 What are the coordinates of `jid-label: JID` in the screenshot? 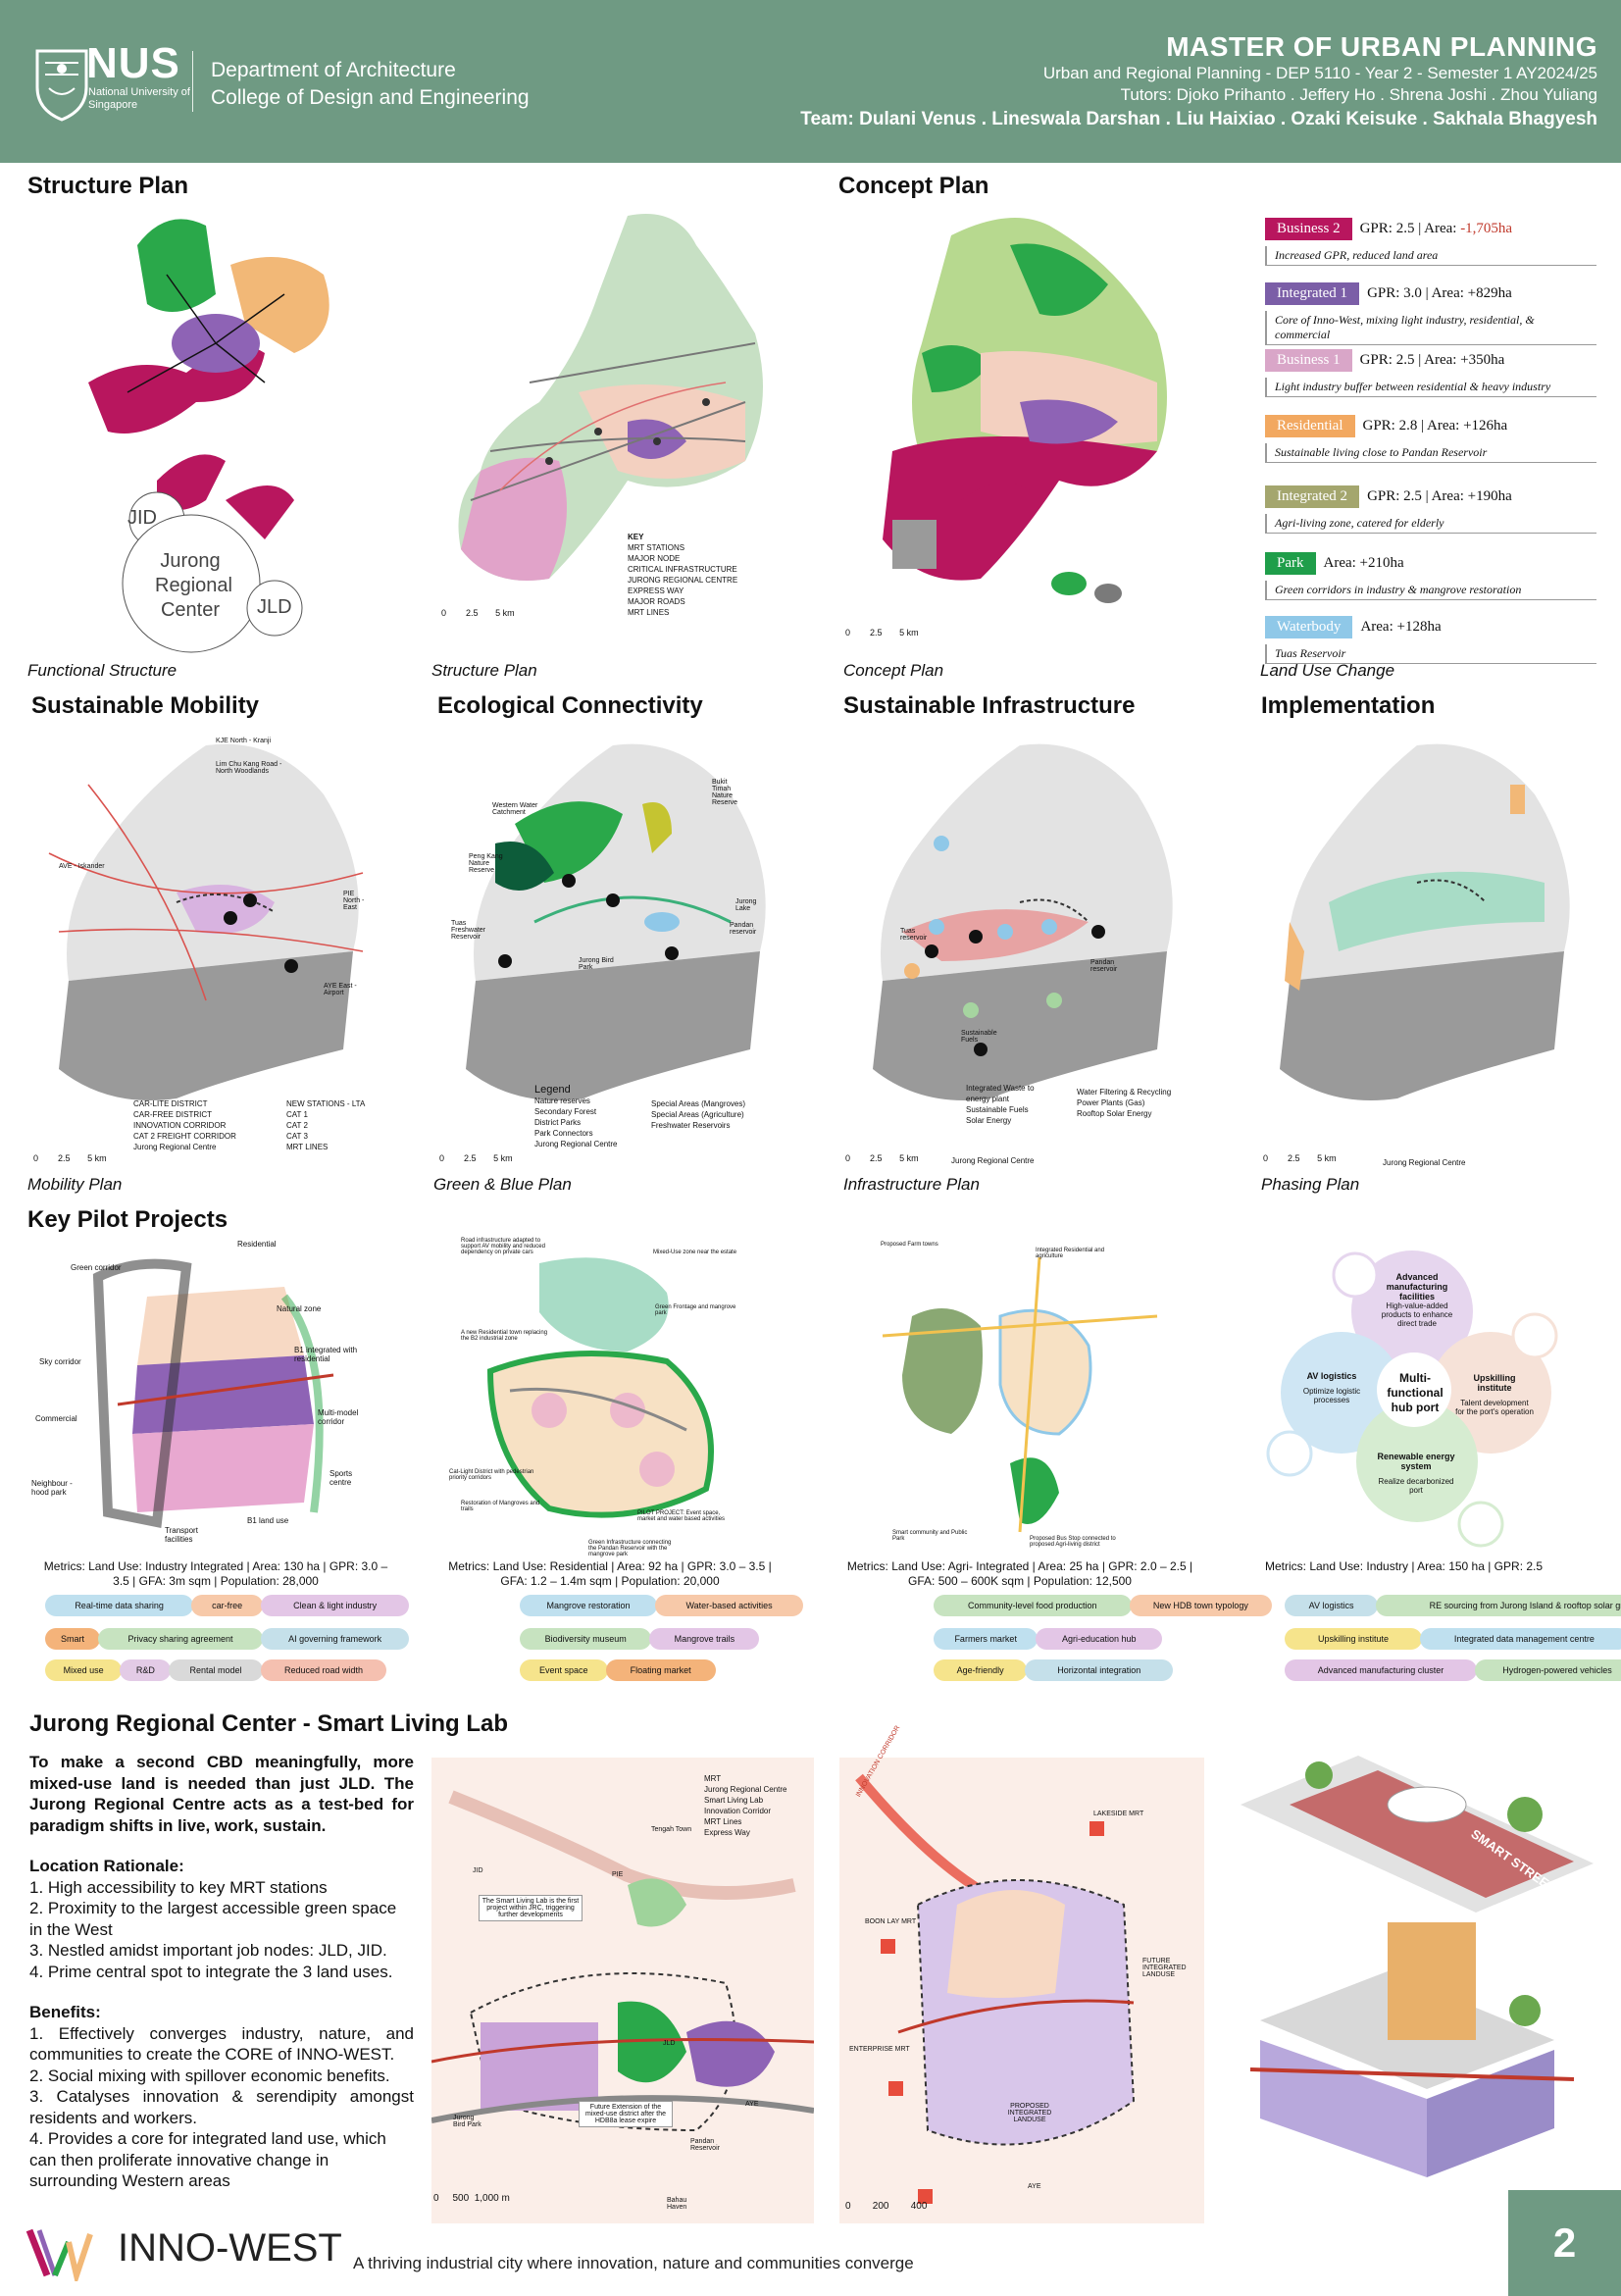 It's located at (142, 518).